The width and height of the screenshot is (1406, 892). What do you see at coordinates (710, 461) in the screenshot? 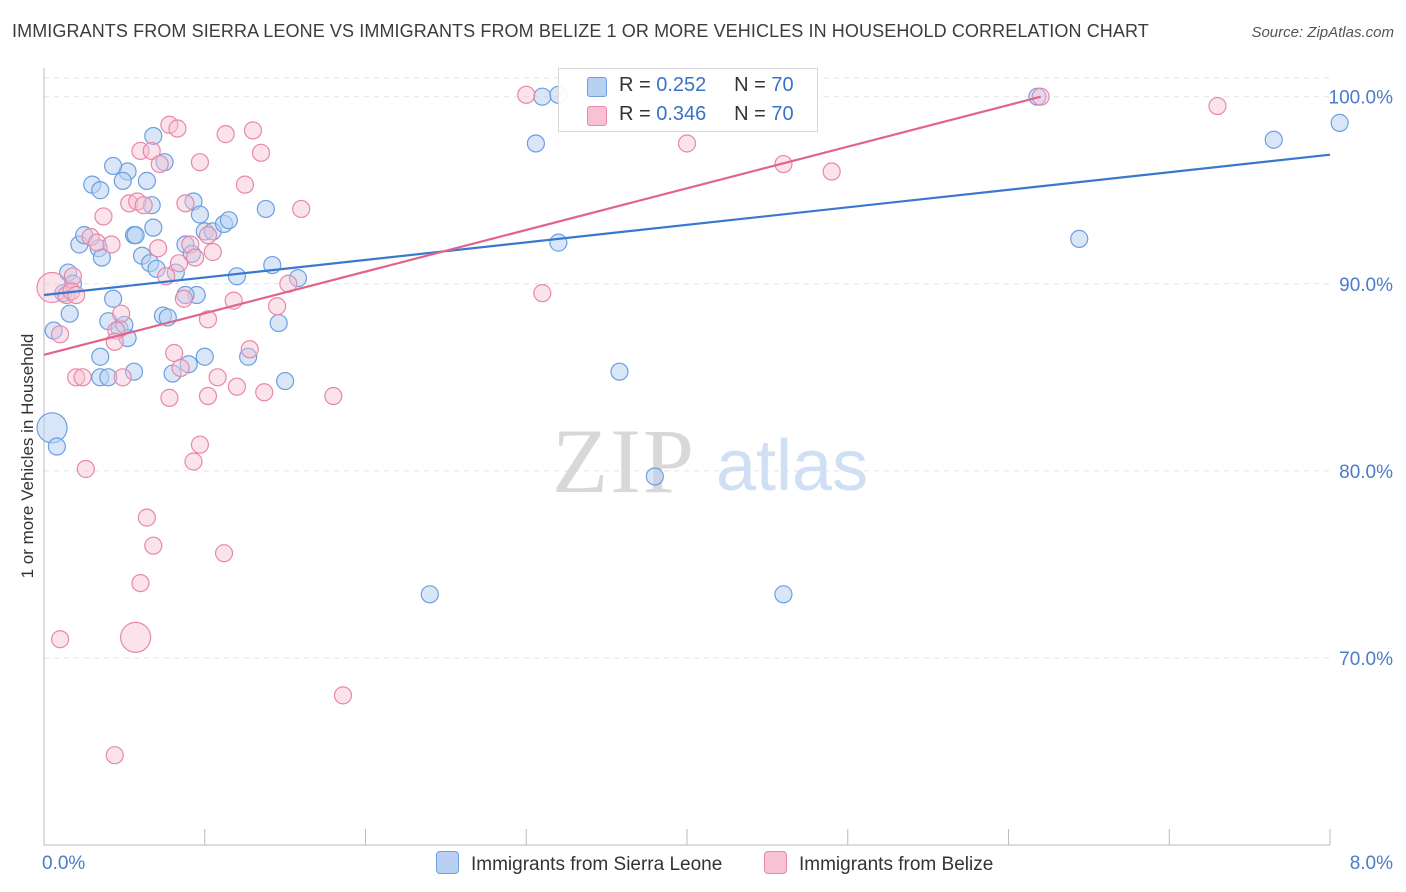
I see `watermark: ZIP atlas` at bounding box center [710, 461].